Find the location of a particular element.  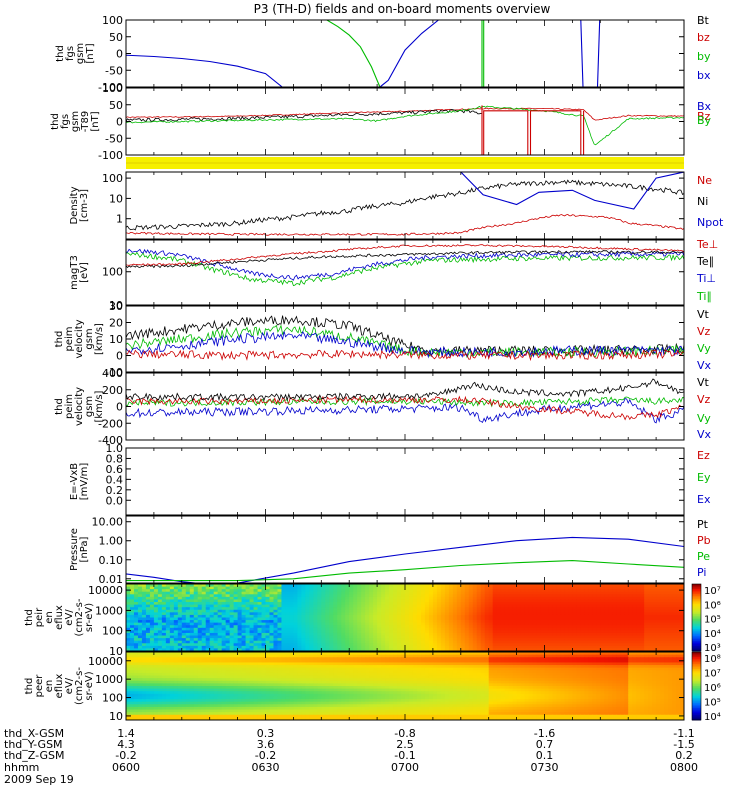

ephemeris-label-2: thd_Z-GSM is located at coordinates (34, 755).